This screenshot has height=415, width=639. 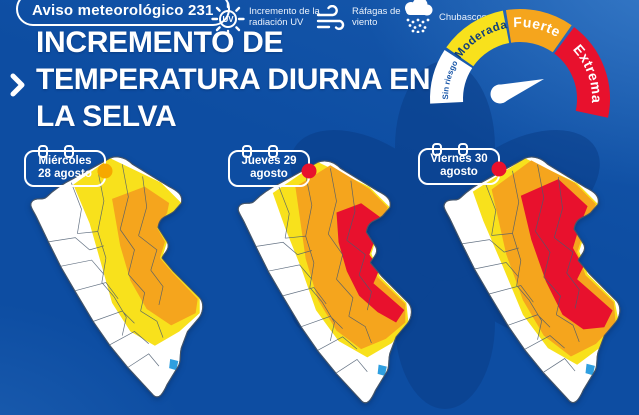 I want to click on title-line-3: LA SELVA, so click(x=106, y=116).